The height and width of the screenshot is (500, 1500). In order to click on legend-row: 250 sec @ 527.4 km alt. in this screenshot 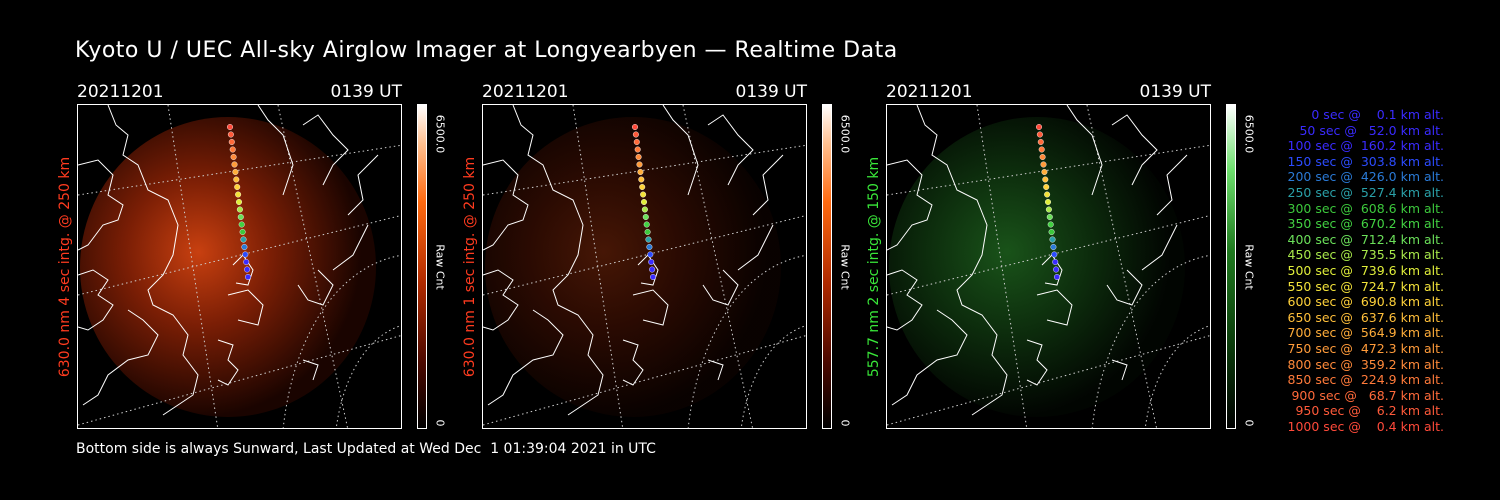, I will do `click(1365, 192)`.